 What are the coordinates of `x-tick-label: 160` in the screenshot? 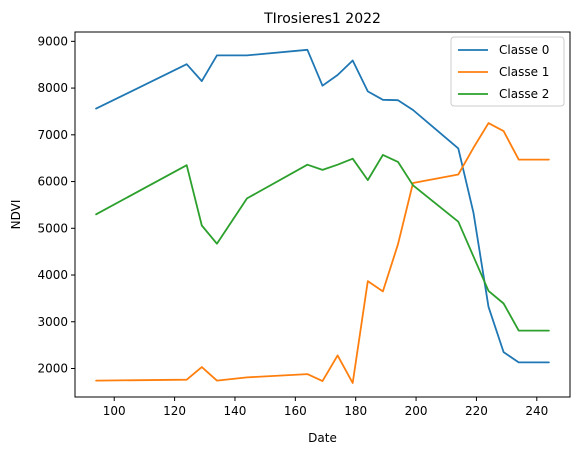 It's located at (295, 411).